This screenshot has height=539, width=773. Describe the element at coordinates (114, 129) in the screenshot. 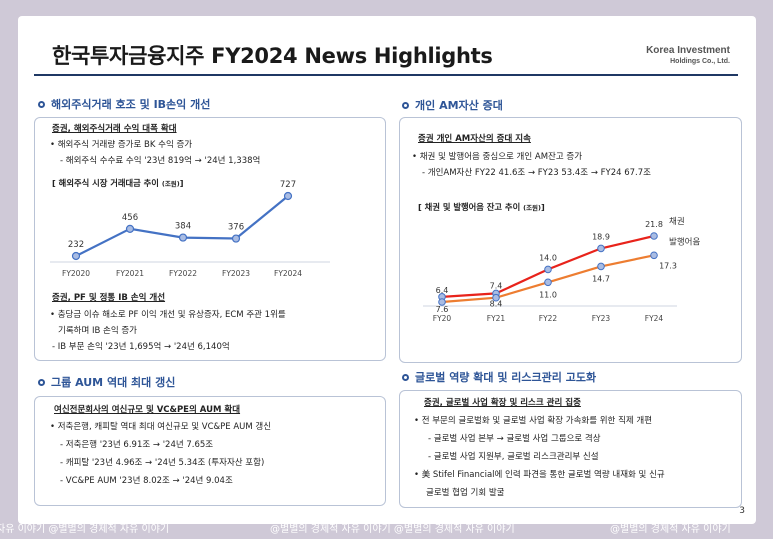

I see `overseas-heading: 증권, 해외주식거래 수익 대폭 확대` at that location.